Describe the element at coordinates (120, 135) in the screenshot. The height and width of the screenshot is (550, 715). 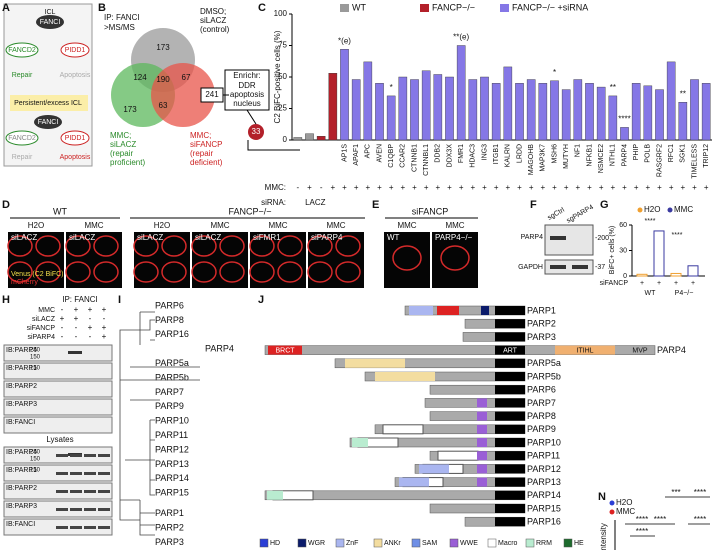
I see `label: MMC;` at that location.